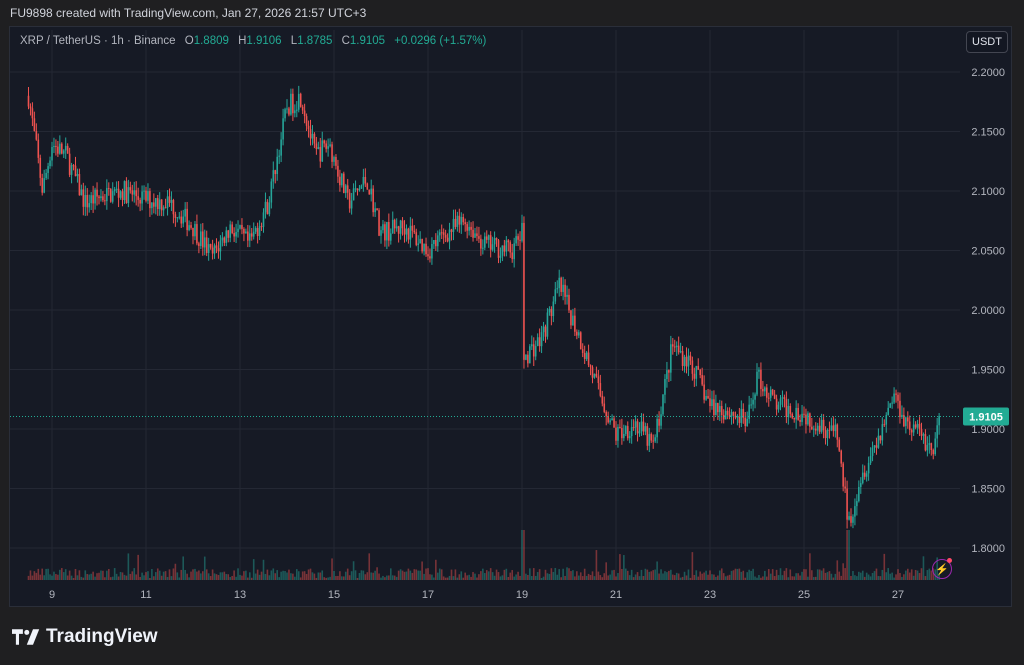 The height and width of the screenshot is (665, 1024). What do you see at coordinates (987, 42) in the screenshot?
I see `currency-button: USDT` at bounding box center [987, 42].